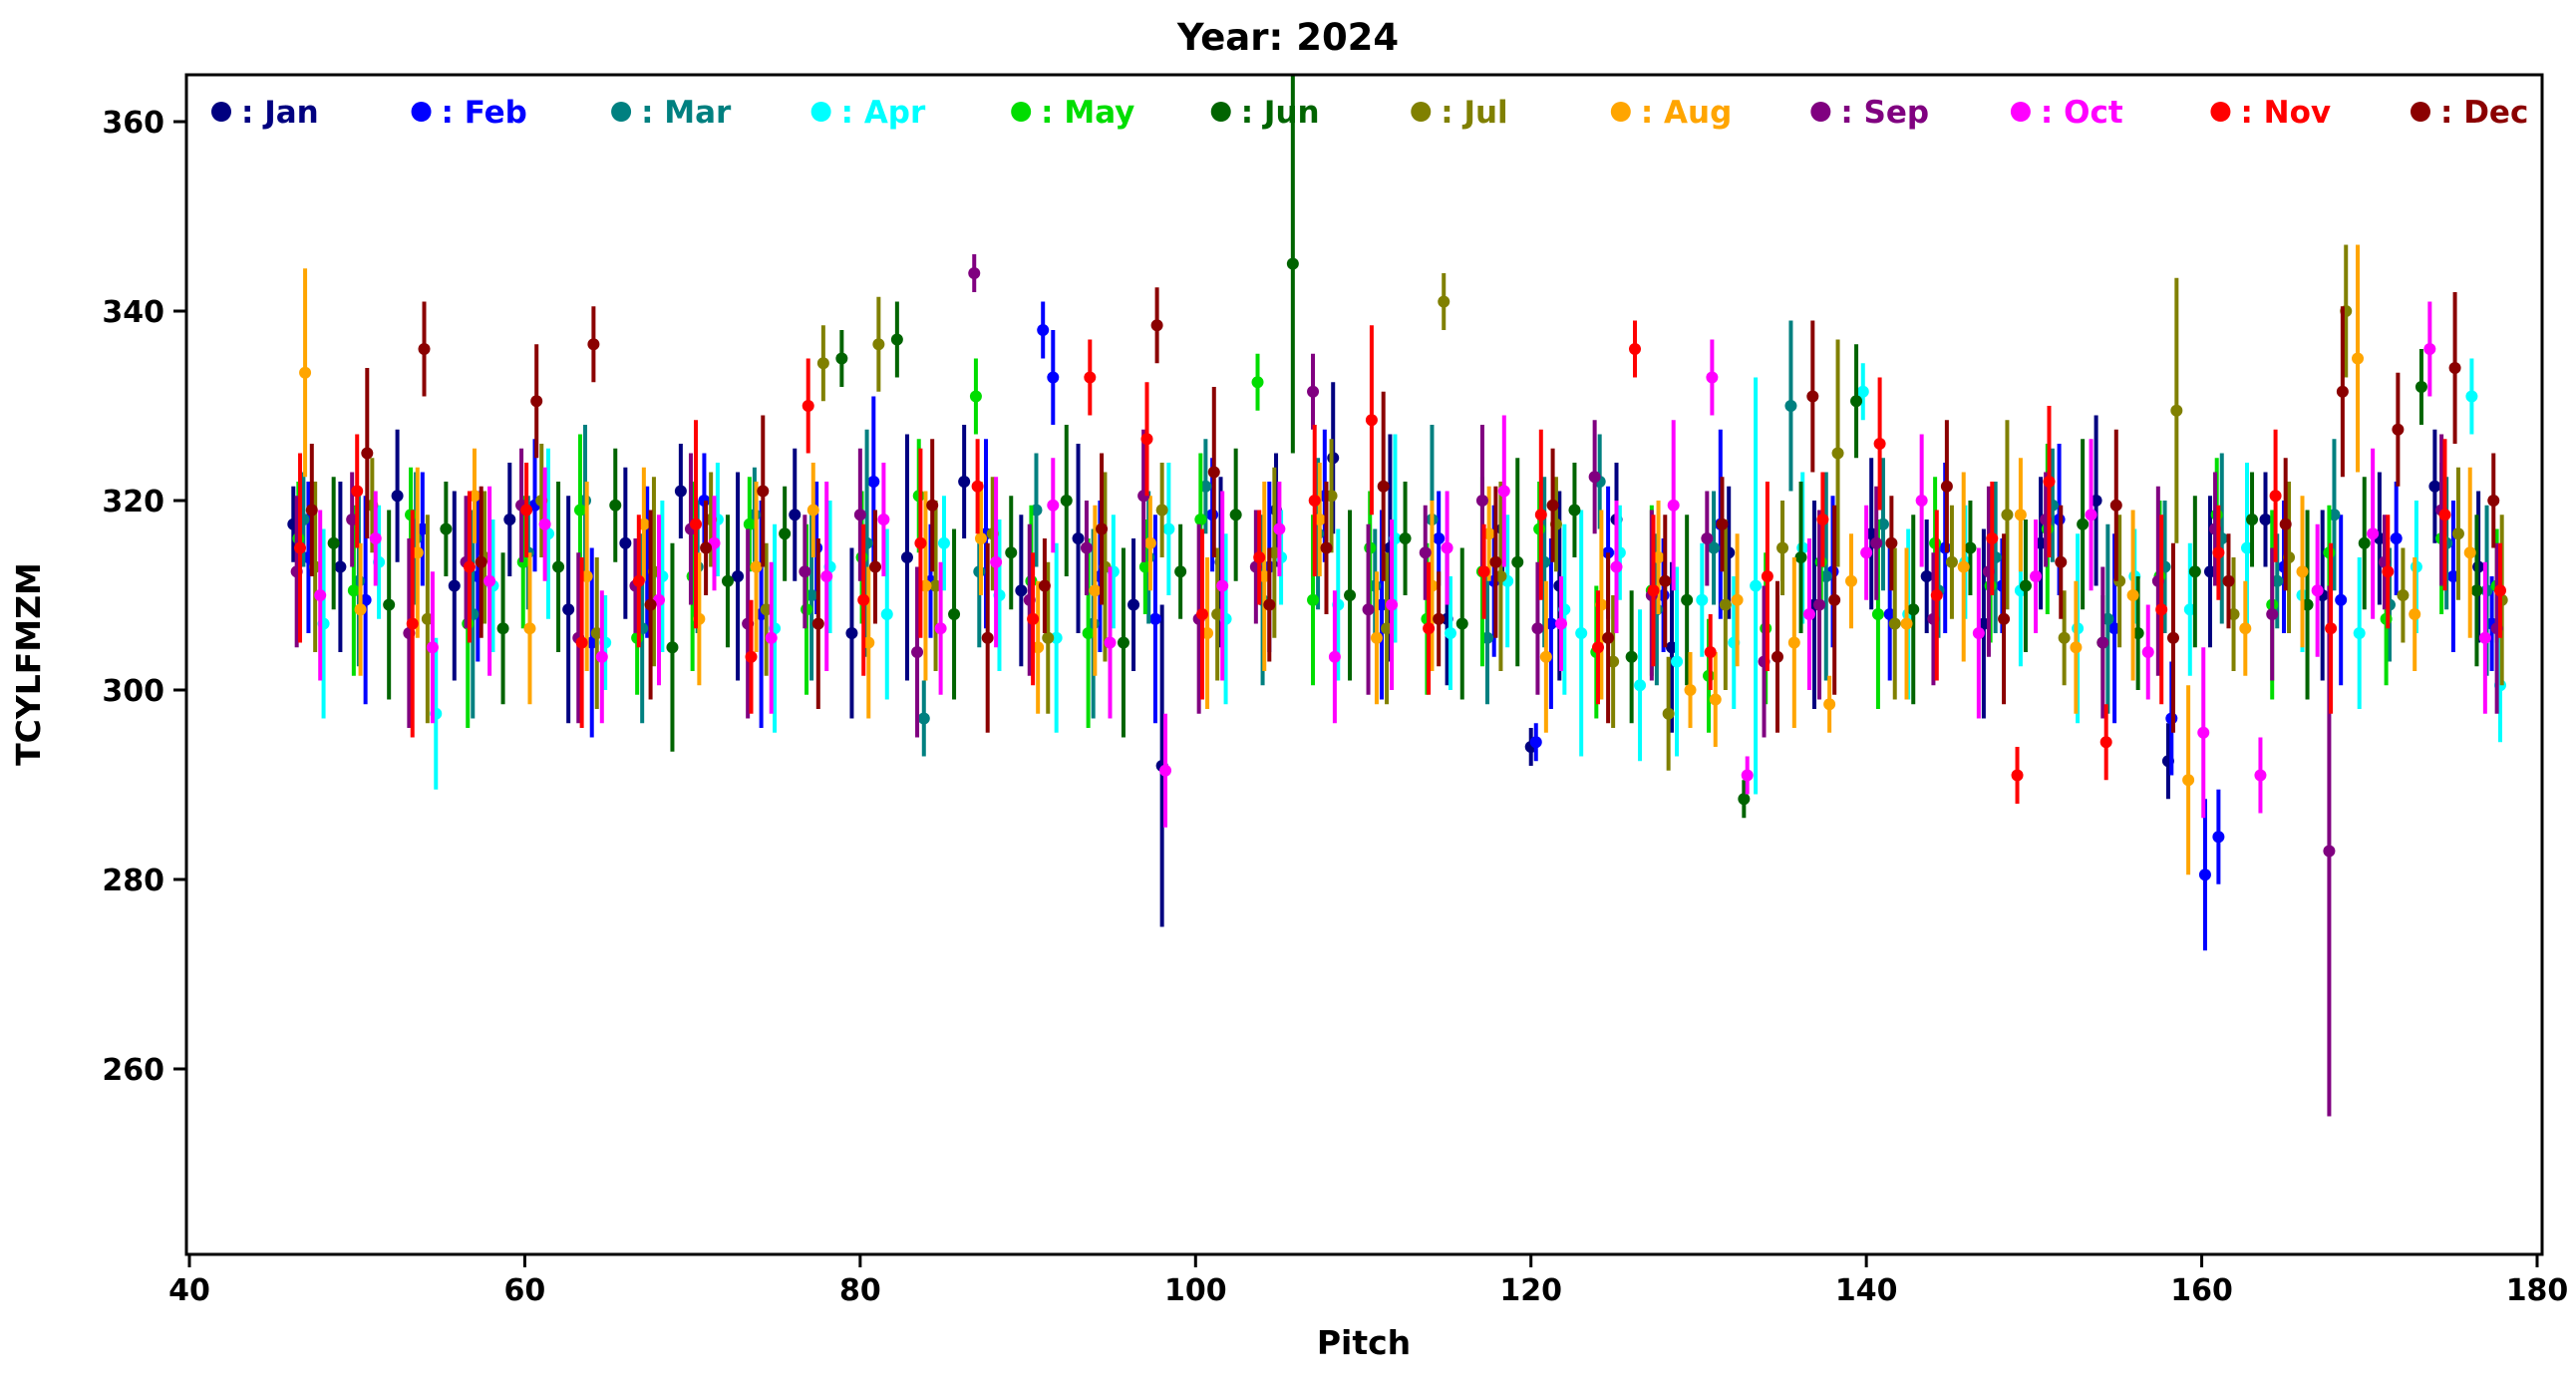  What do you see at coordinates (1072, 113) in the screenshot?
I see `legend-item-may: : May` at bounding box center [1072, 113].